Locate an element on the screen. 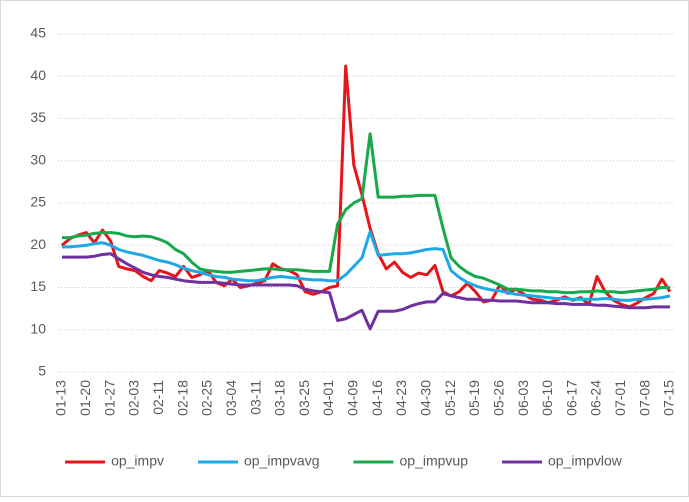  y-tick-label: 45 is located at coordinates (38, 33).